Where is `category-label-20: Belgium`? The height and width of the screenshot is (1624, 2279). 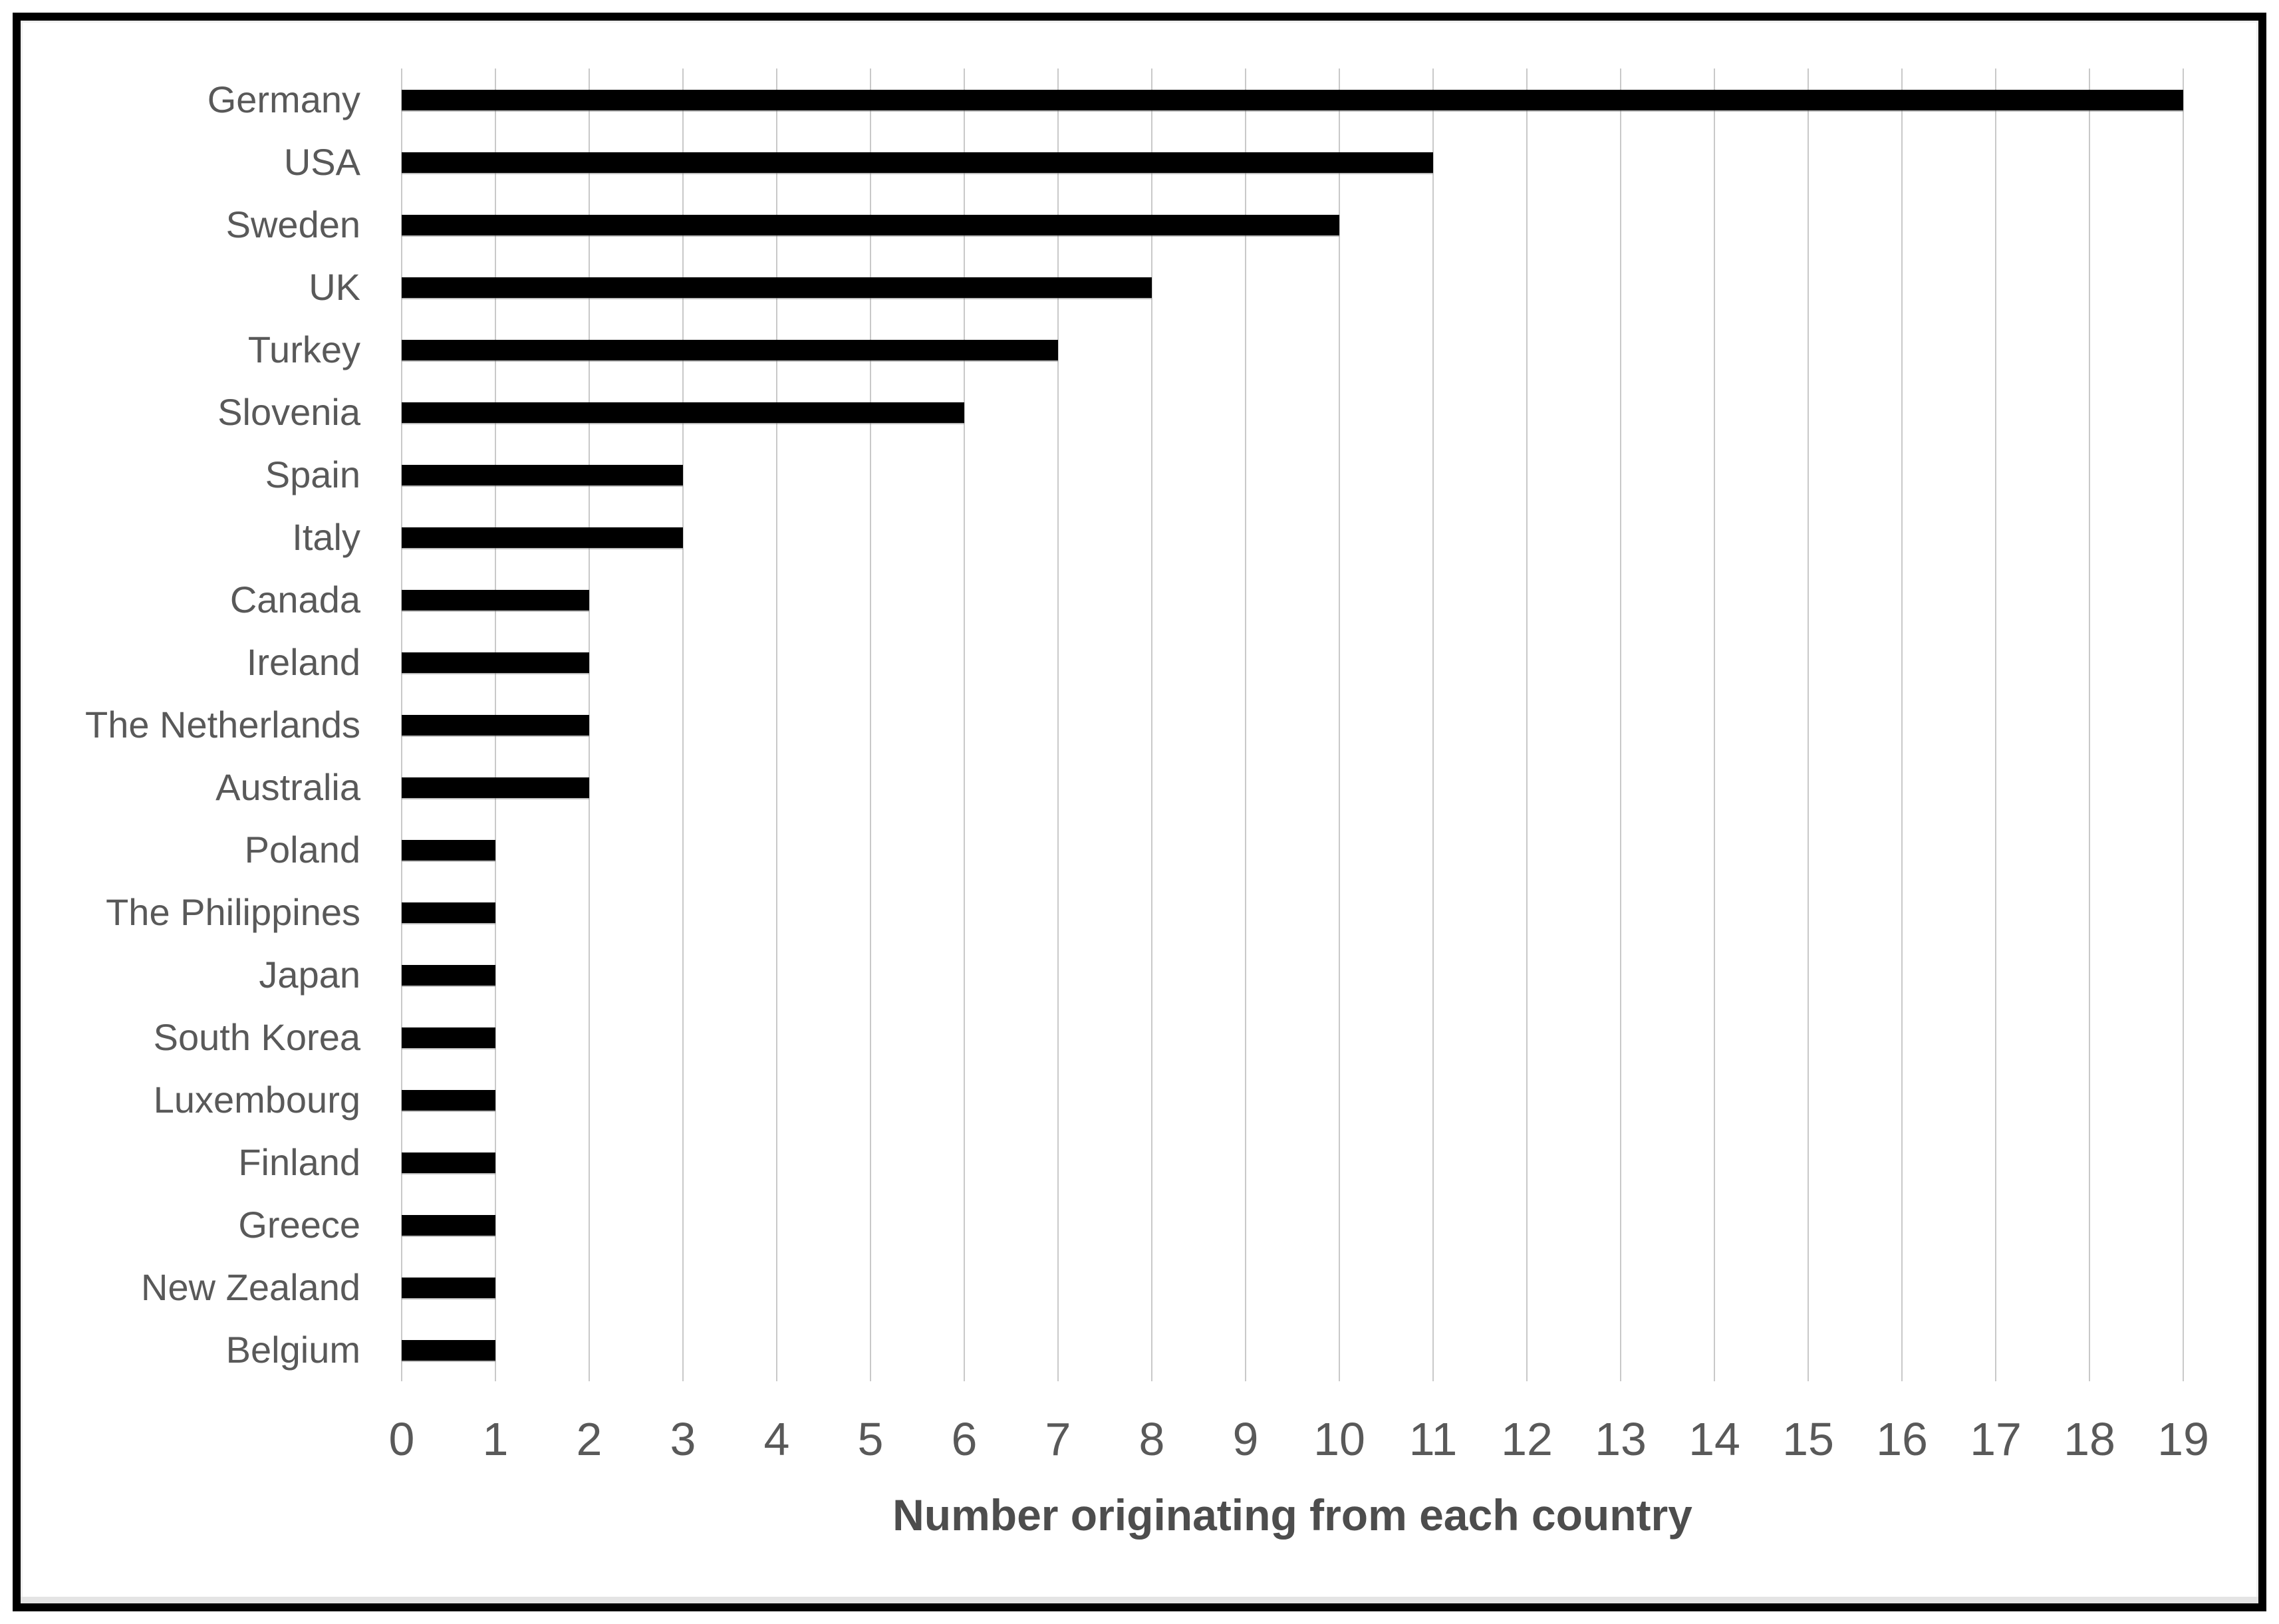 category-label-20: Belgium is located at coordinates (292, 1350).